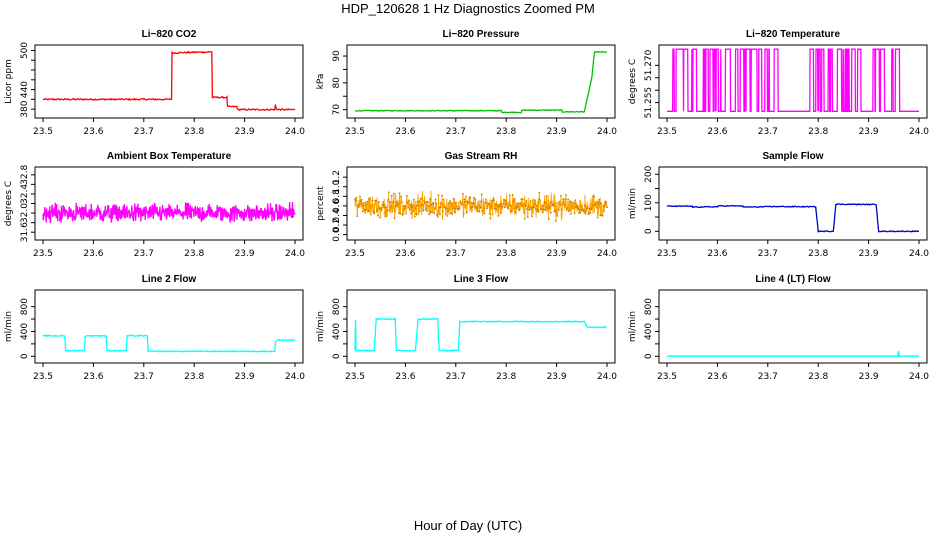 Image resolution: width=936 pixels, height=540 pixels. What do you see at coordinates (321, 203) in the screenshot?
I see `y-axis-label: percent` at bounding box center [321, 203].